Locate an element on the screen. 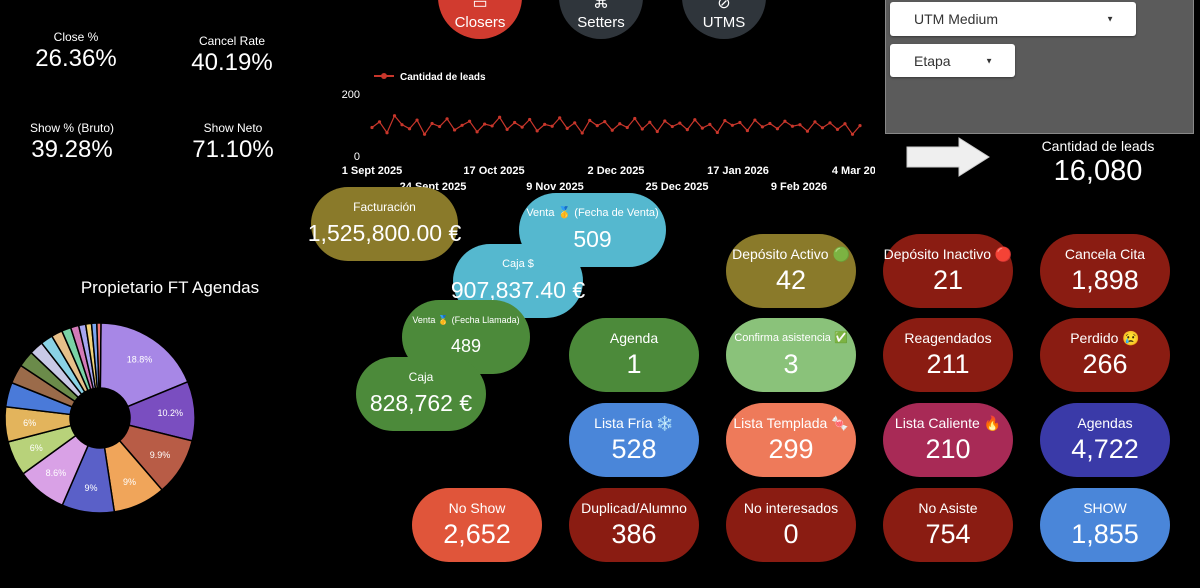  kpi-show-neto: Show Neto 71.10% is located at coordinates (233, 142).